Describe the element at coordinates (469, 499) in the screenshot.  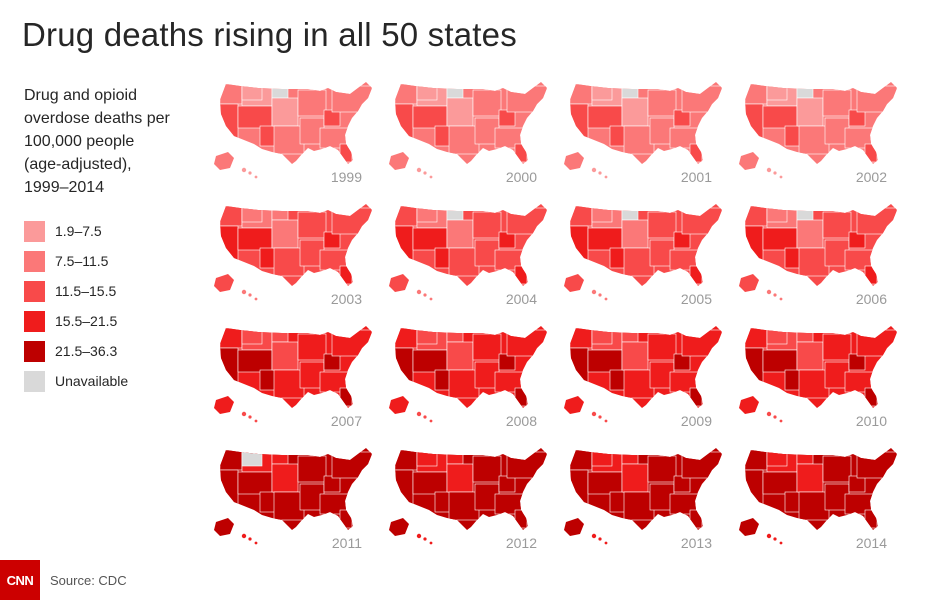
I see `map-2012: 2012` at that location.